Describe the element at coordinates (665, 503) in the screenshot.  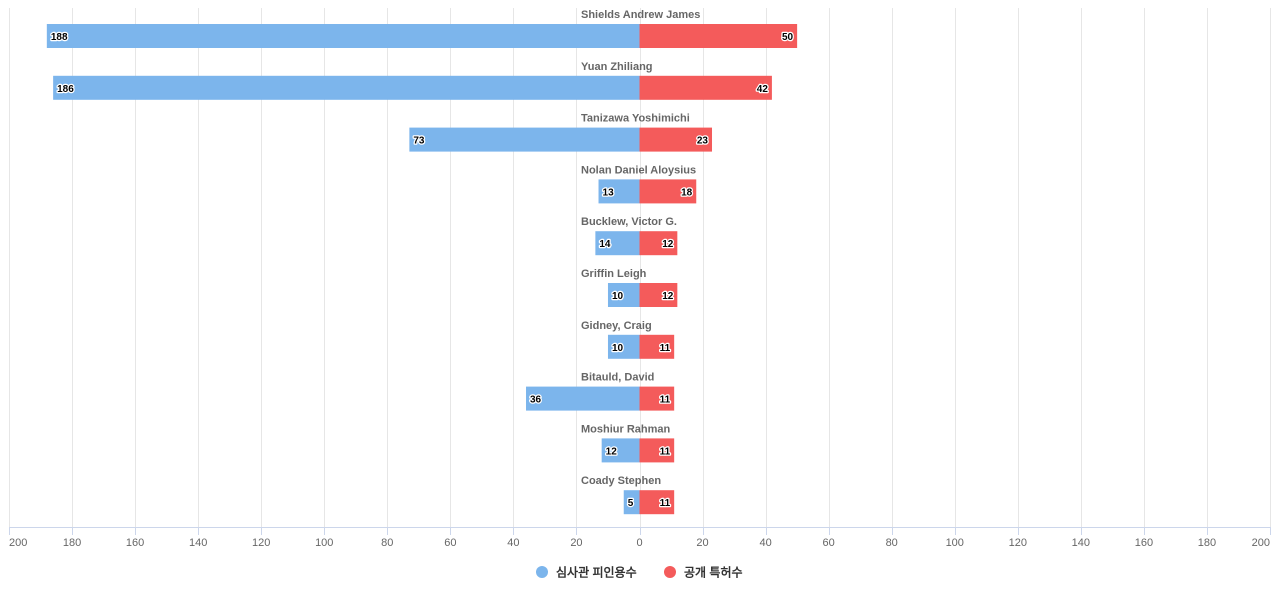
I see `data-label-right-9: 11` at that location.